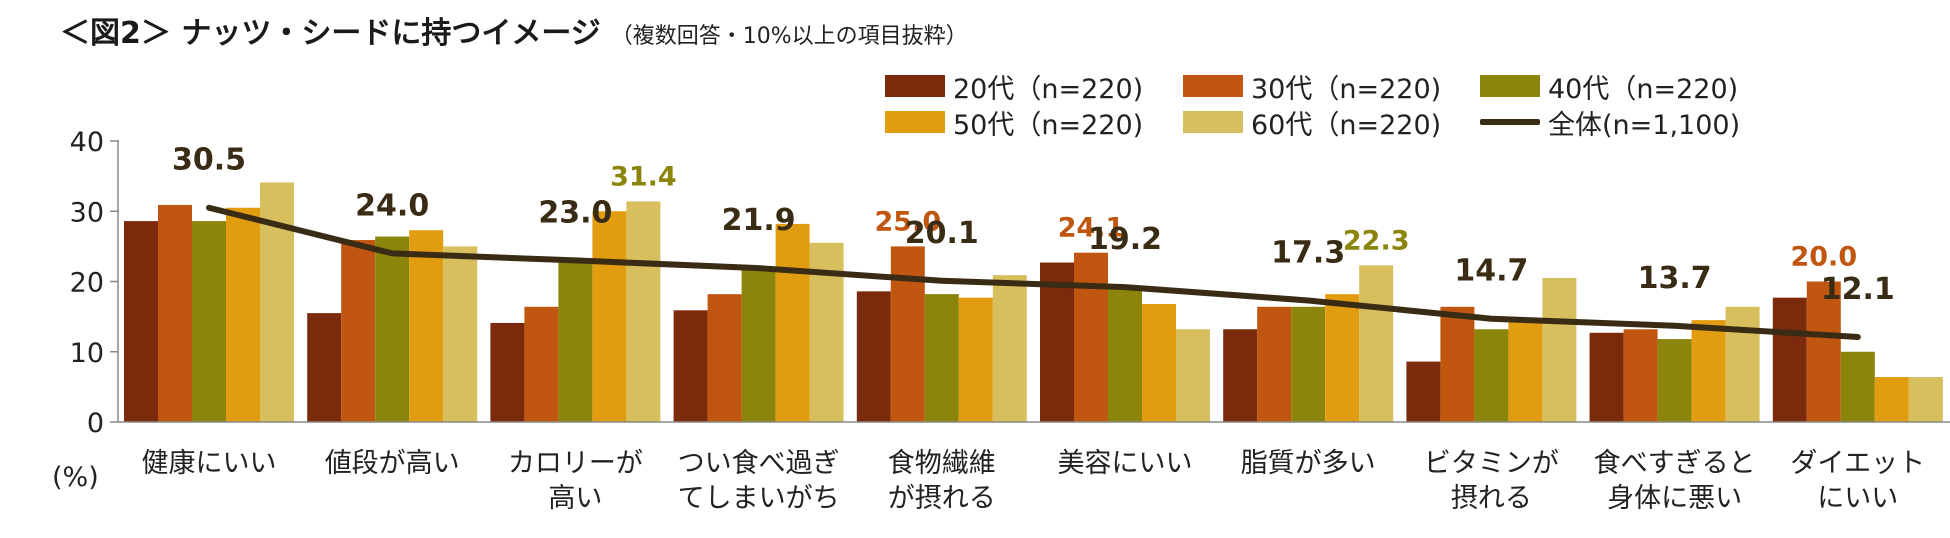 The width and height of the screenshot is (1950, 538). What do you see at coordinates (575, 498) in the screenshot?
I see `x-tick-label: 高い` at bounding box center [575, 498].